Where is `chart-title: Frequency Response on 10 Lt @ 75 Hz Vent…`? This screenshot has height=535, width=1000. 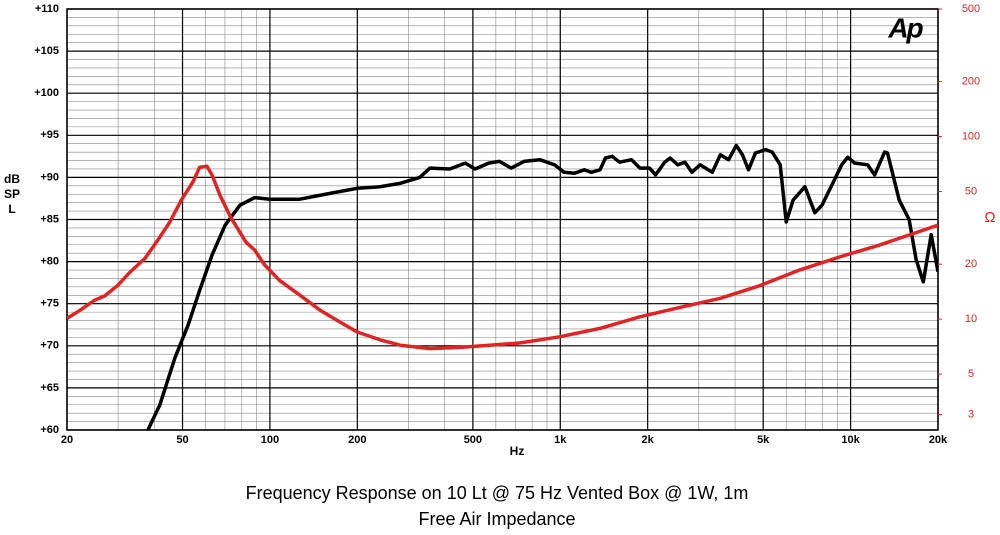
chart-title: Frequency Response on 10 Lt @ 75 Hz Vent… is located at coordinates (497, 493).